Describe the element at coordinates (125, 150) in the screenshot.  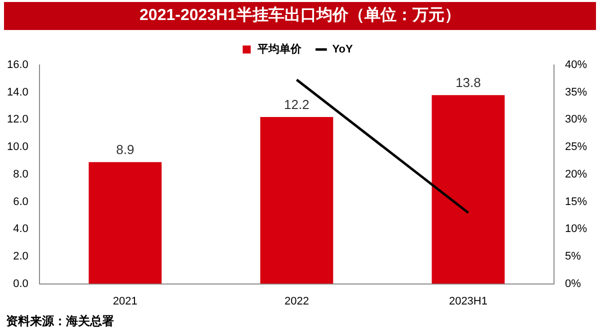
I see `data-label: 8.9` at that location.